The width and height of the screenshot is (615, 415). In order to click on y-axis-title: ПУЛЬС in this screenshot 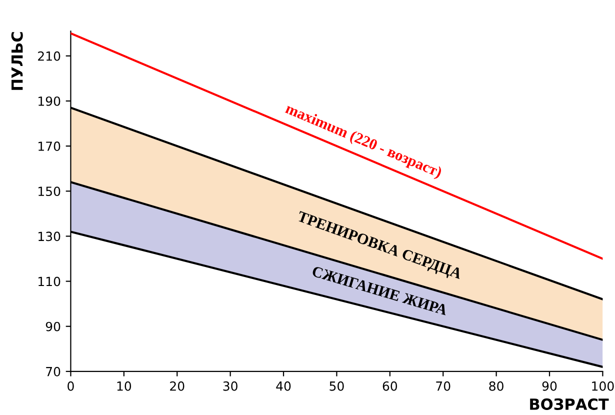, I will do `click(17, 61)`.